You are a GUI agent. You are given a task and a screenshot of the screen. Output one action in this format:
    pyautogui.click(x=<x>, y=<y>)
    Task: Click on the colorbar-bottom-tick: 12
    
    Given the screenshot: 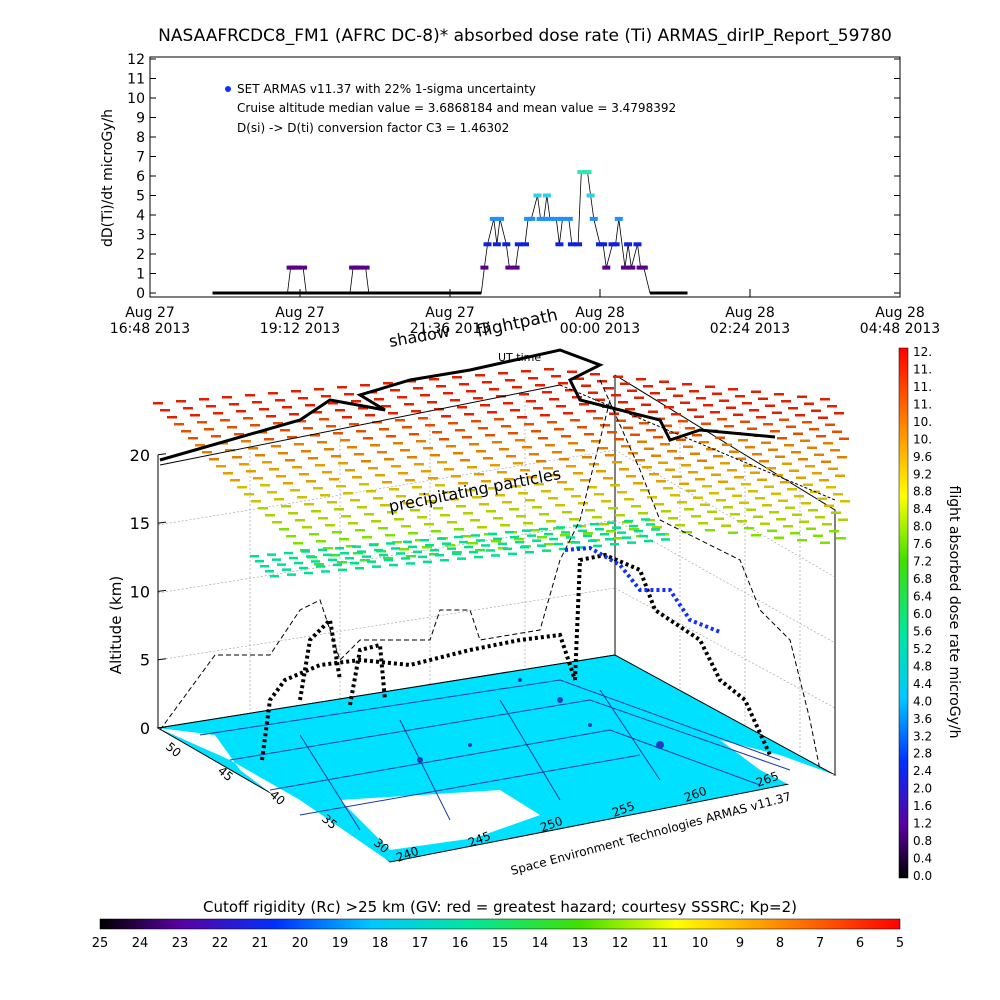 What is the action you would take?
    pyautogui.click(x=620, y=943)
    